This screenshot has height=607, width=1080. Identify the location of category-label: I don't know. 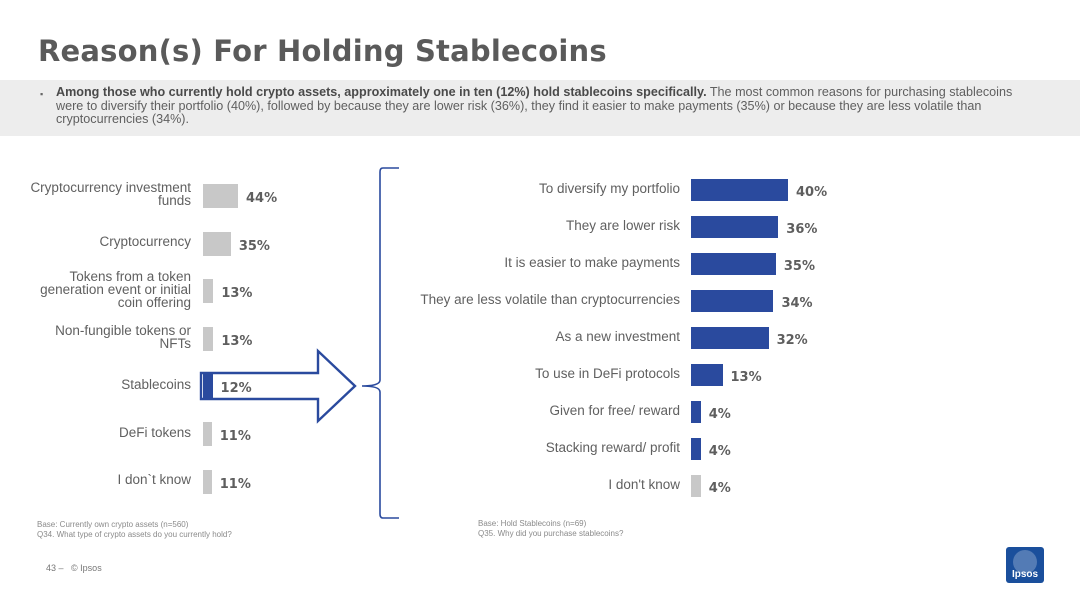
(644, 484).